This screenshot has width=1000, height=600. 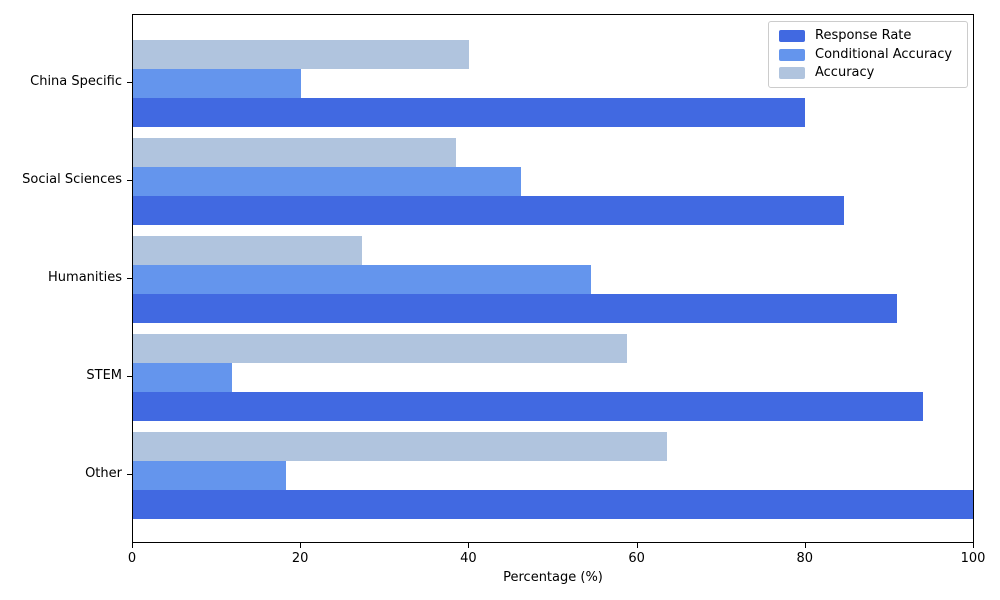 I want to click on bar-stem-response-rate, so click(x=528, y=406).